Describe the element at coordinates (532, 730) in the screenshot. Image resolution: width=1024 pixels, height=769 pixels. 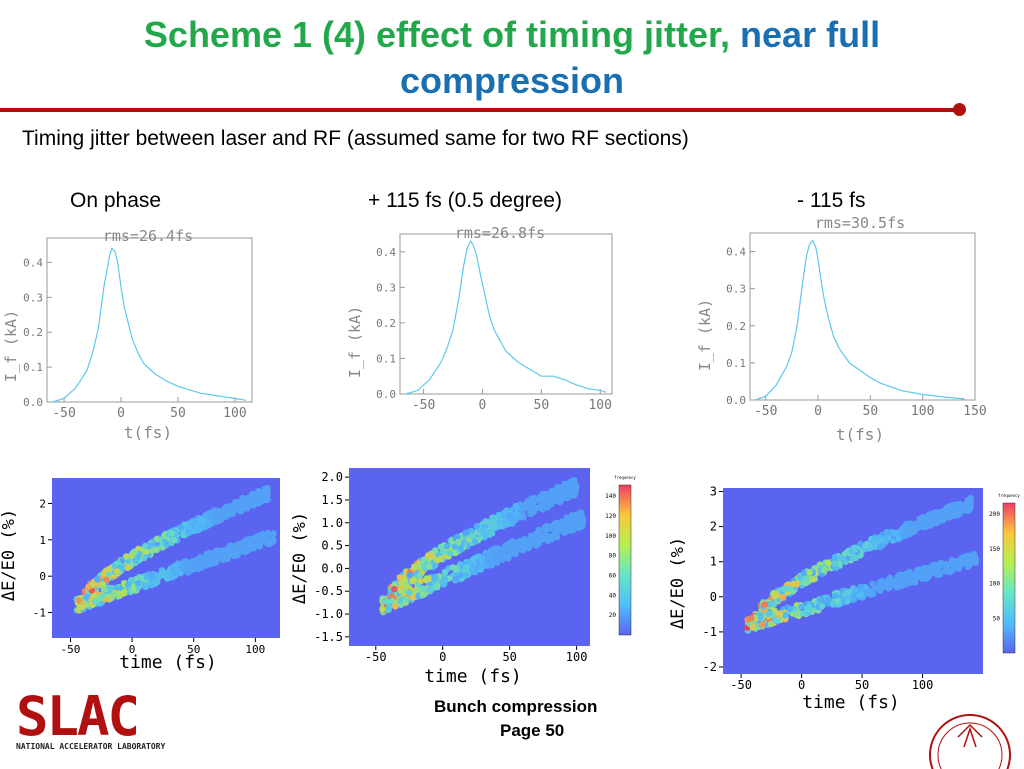
I see `footer-page: Page 50` at that location.